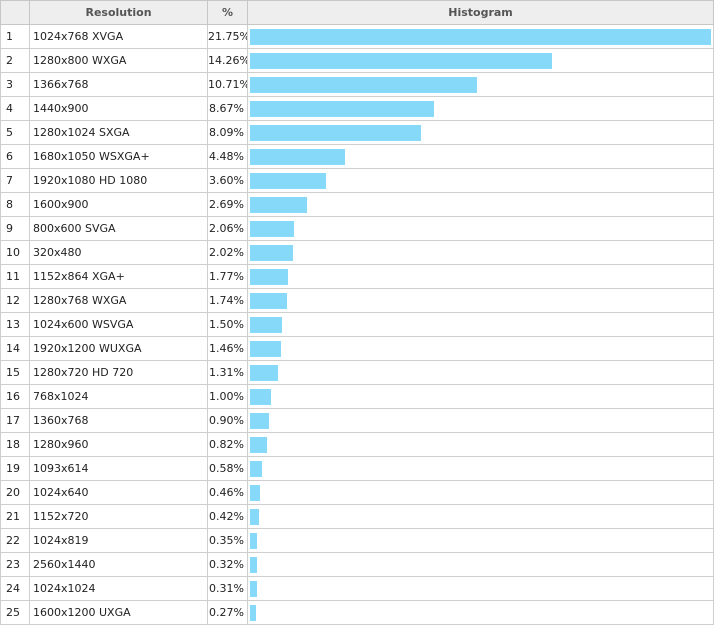 The width and height of the screenshot is (715, 625). I want to click on table-row: 8 1600x900 2.69%, so click(357, 204).